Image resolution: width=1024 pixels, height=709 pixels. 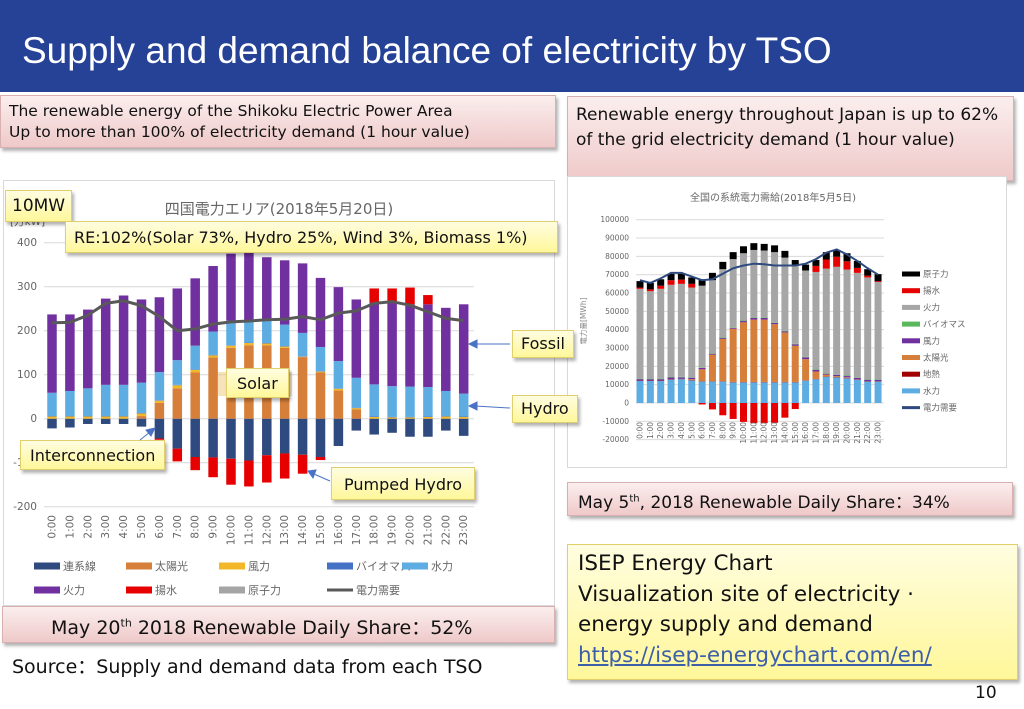 I want to click on x-tick-label: 15:00, so click(x=795, y=433).